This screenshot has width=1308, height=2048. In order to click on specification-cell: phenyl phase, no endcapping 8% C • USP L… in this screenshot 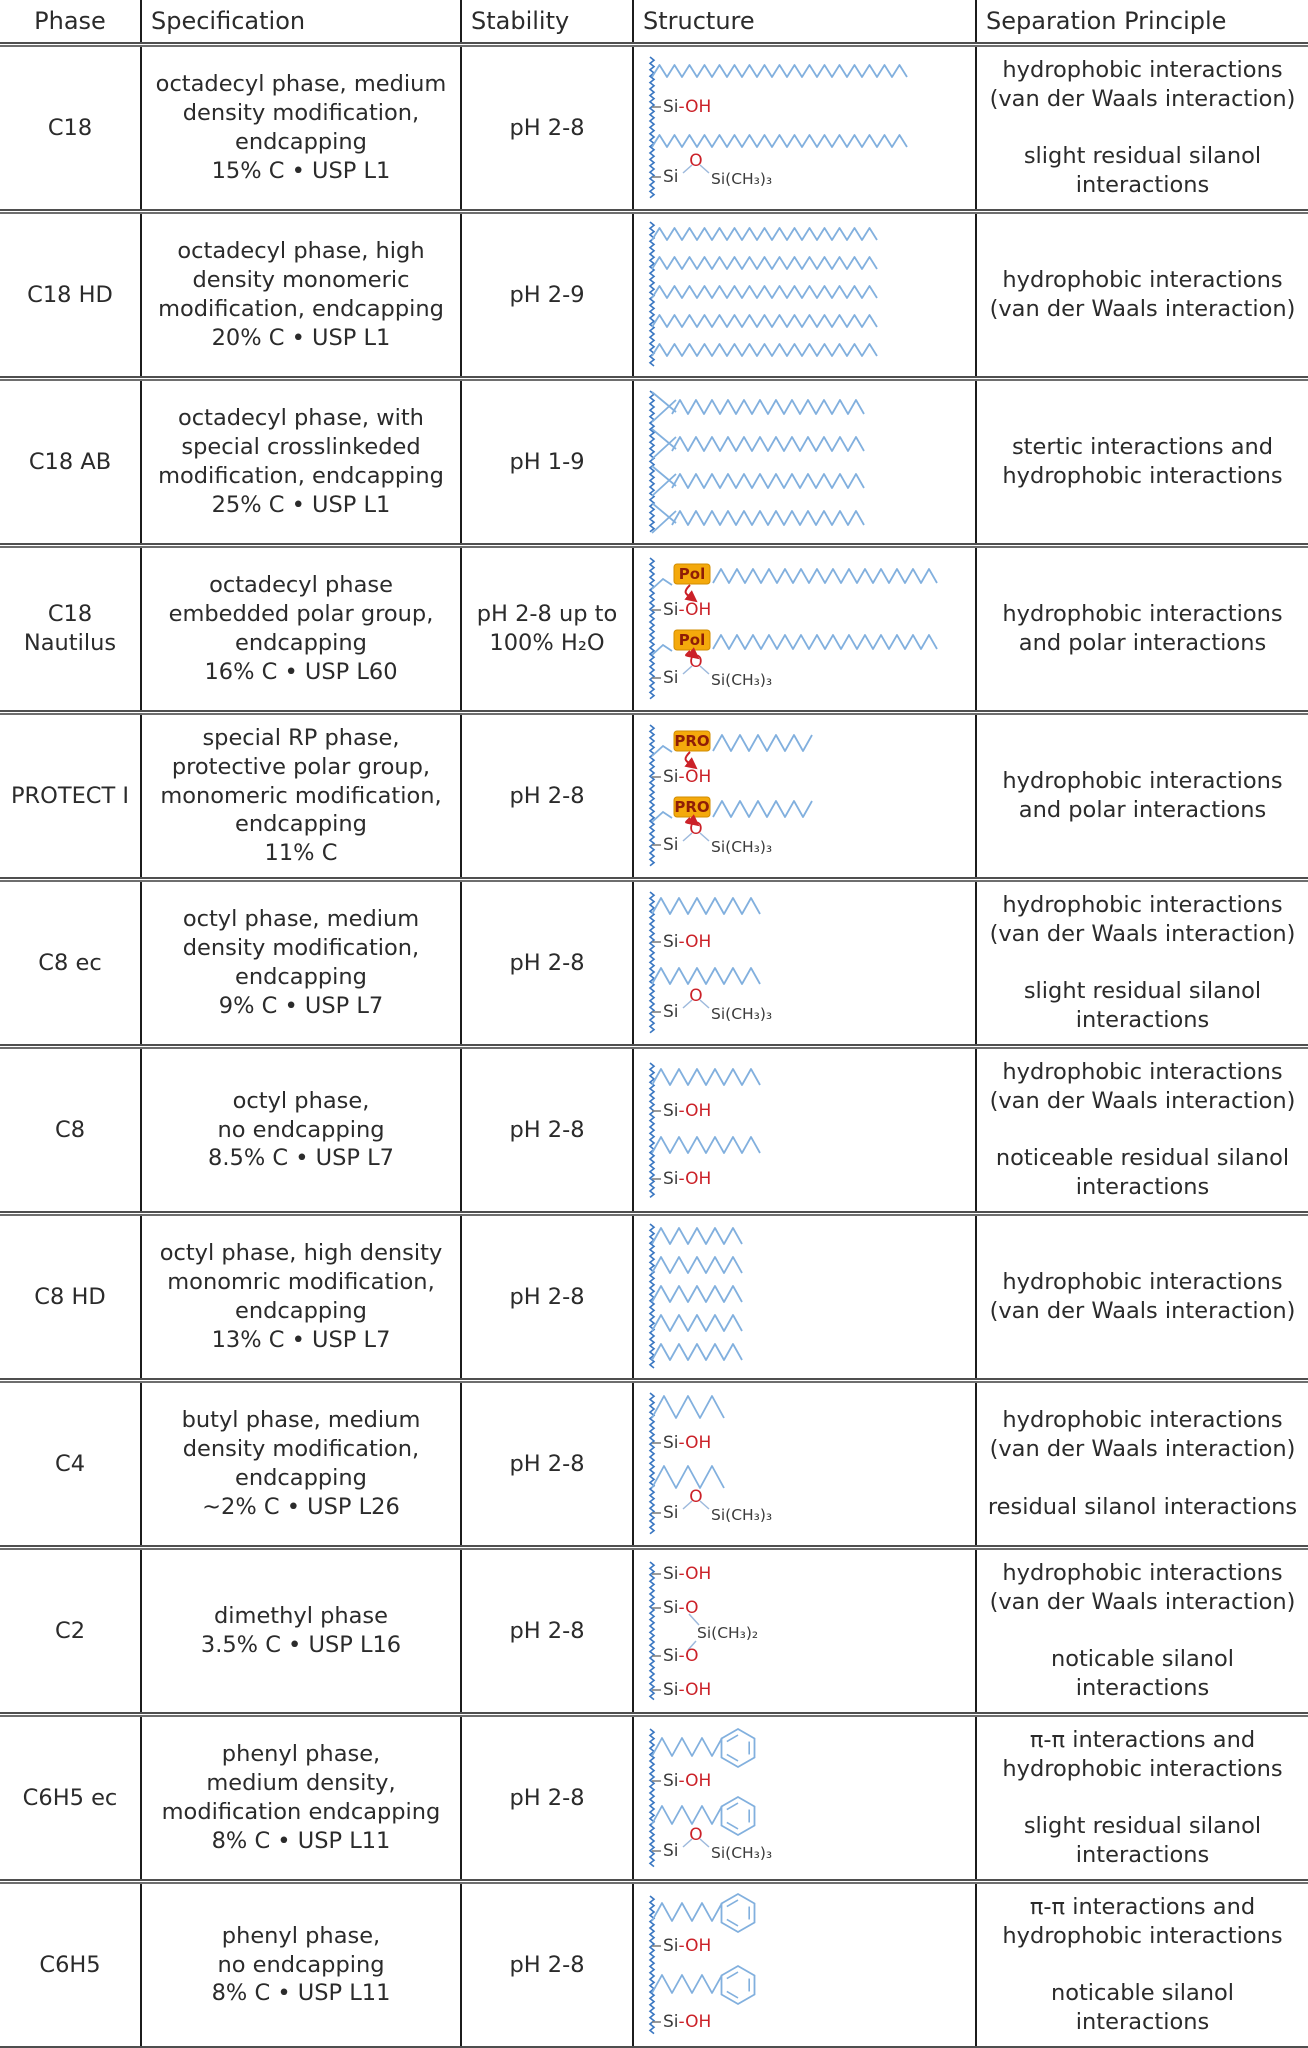, I will do `click(300, 1965)`.